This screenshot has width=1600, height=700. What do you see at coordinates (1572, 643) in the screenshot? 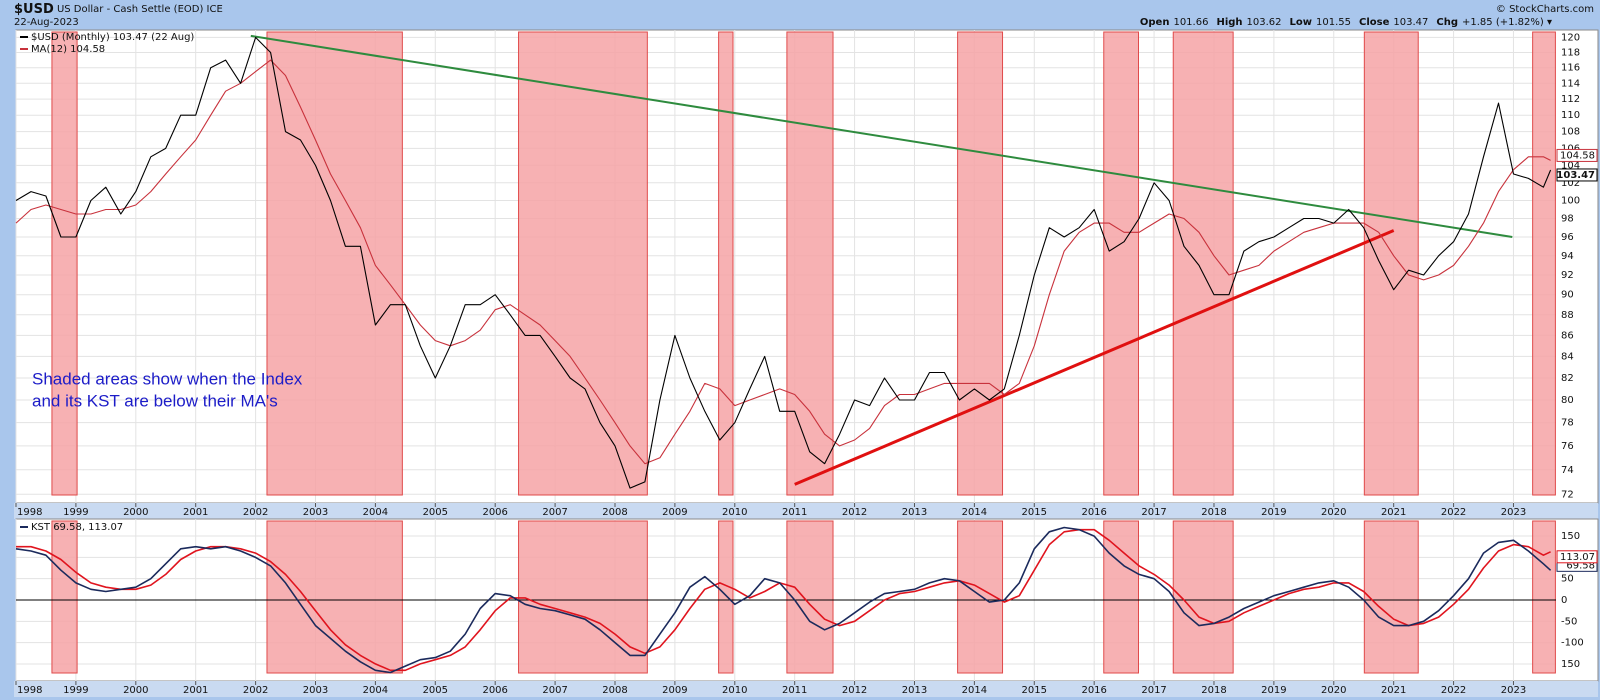
I see `y-tick-label: -100` at bounding box center [1572, 643].